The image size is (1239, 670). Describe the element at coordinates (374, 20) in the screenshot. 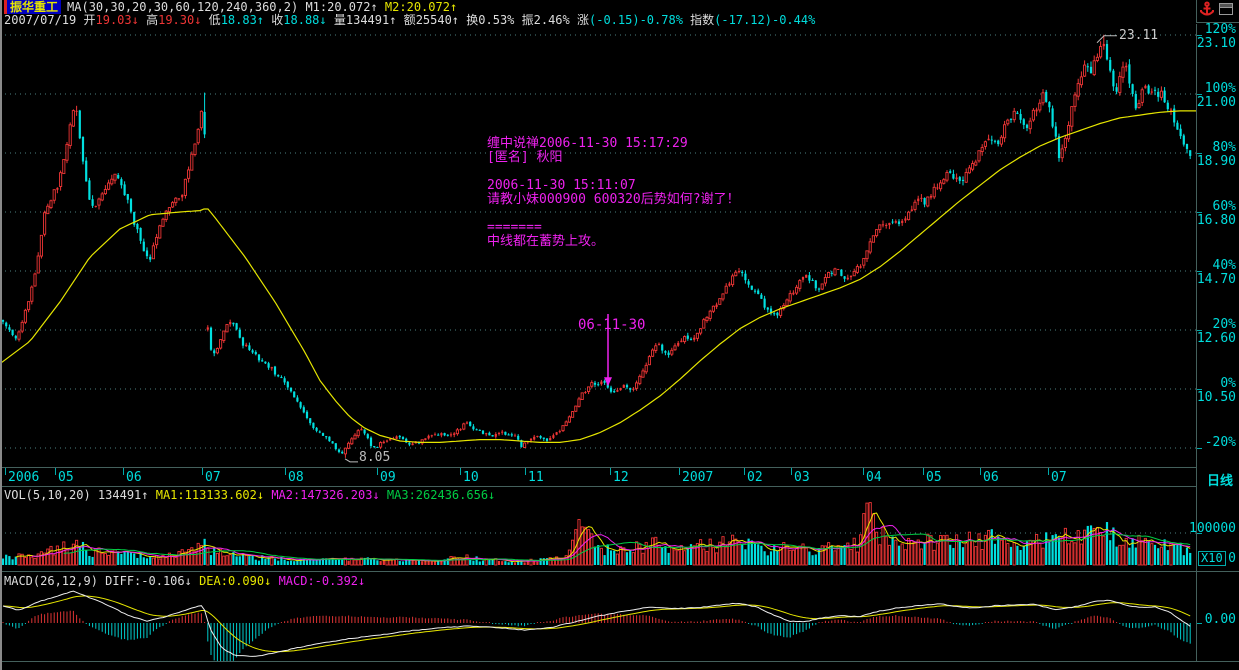

I see `readout-segment: 134491↑` at that location.